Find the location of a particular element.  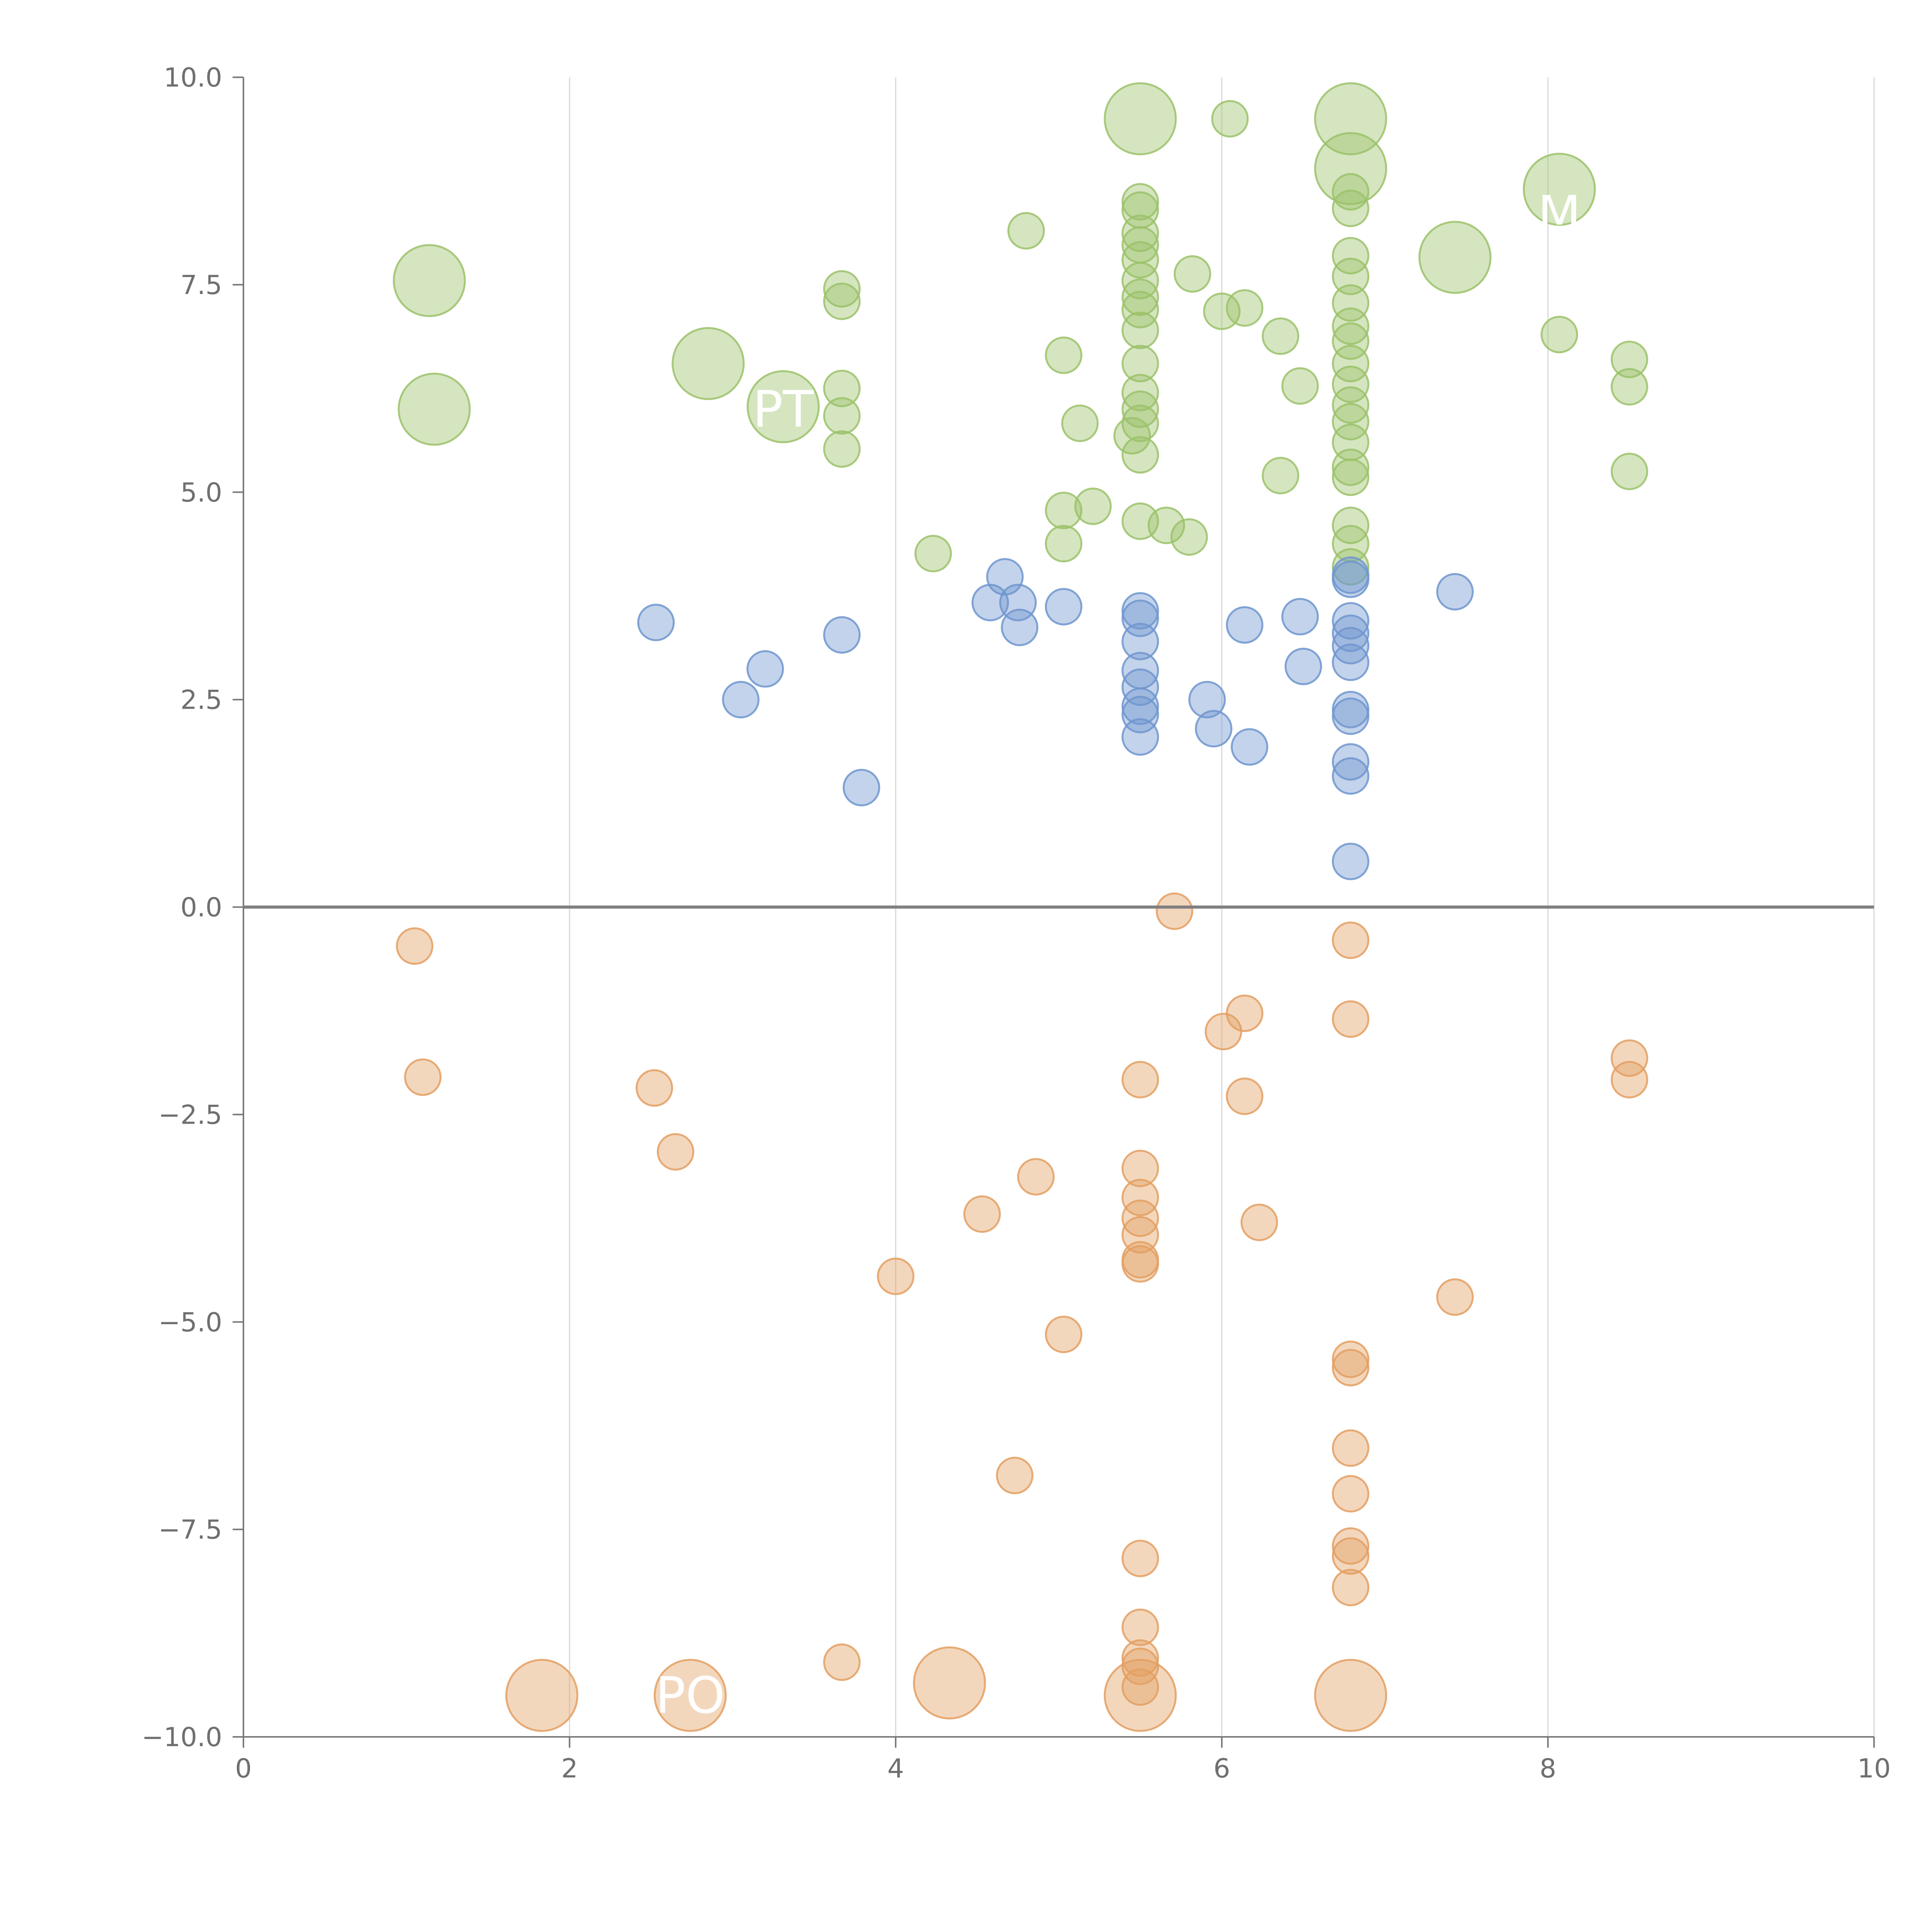

y-tick-label: 10.0 is located at coordinates (193, 78).